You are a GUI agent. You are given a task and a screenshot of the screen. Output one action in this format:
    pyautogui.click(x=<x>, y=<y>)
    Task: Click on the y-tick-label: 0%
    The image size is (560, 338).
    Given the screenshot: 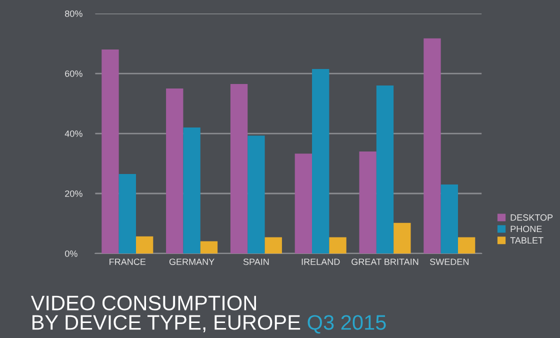 What is the action you would take?
    pyautogui.click(x=71, y=253)
    